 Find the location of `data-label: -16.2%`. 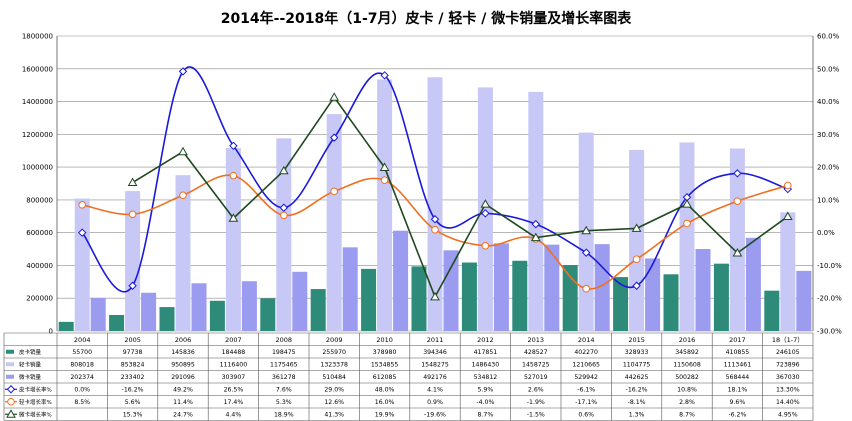

data-label: -16.2% is located at coordinates (637, 390).